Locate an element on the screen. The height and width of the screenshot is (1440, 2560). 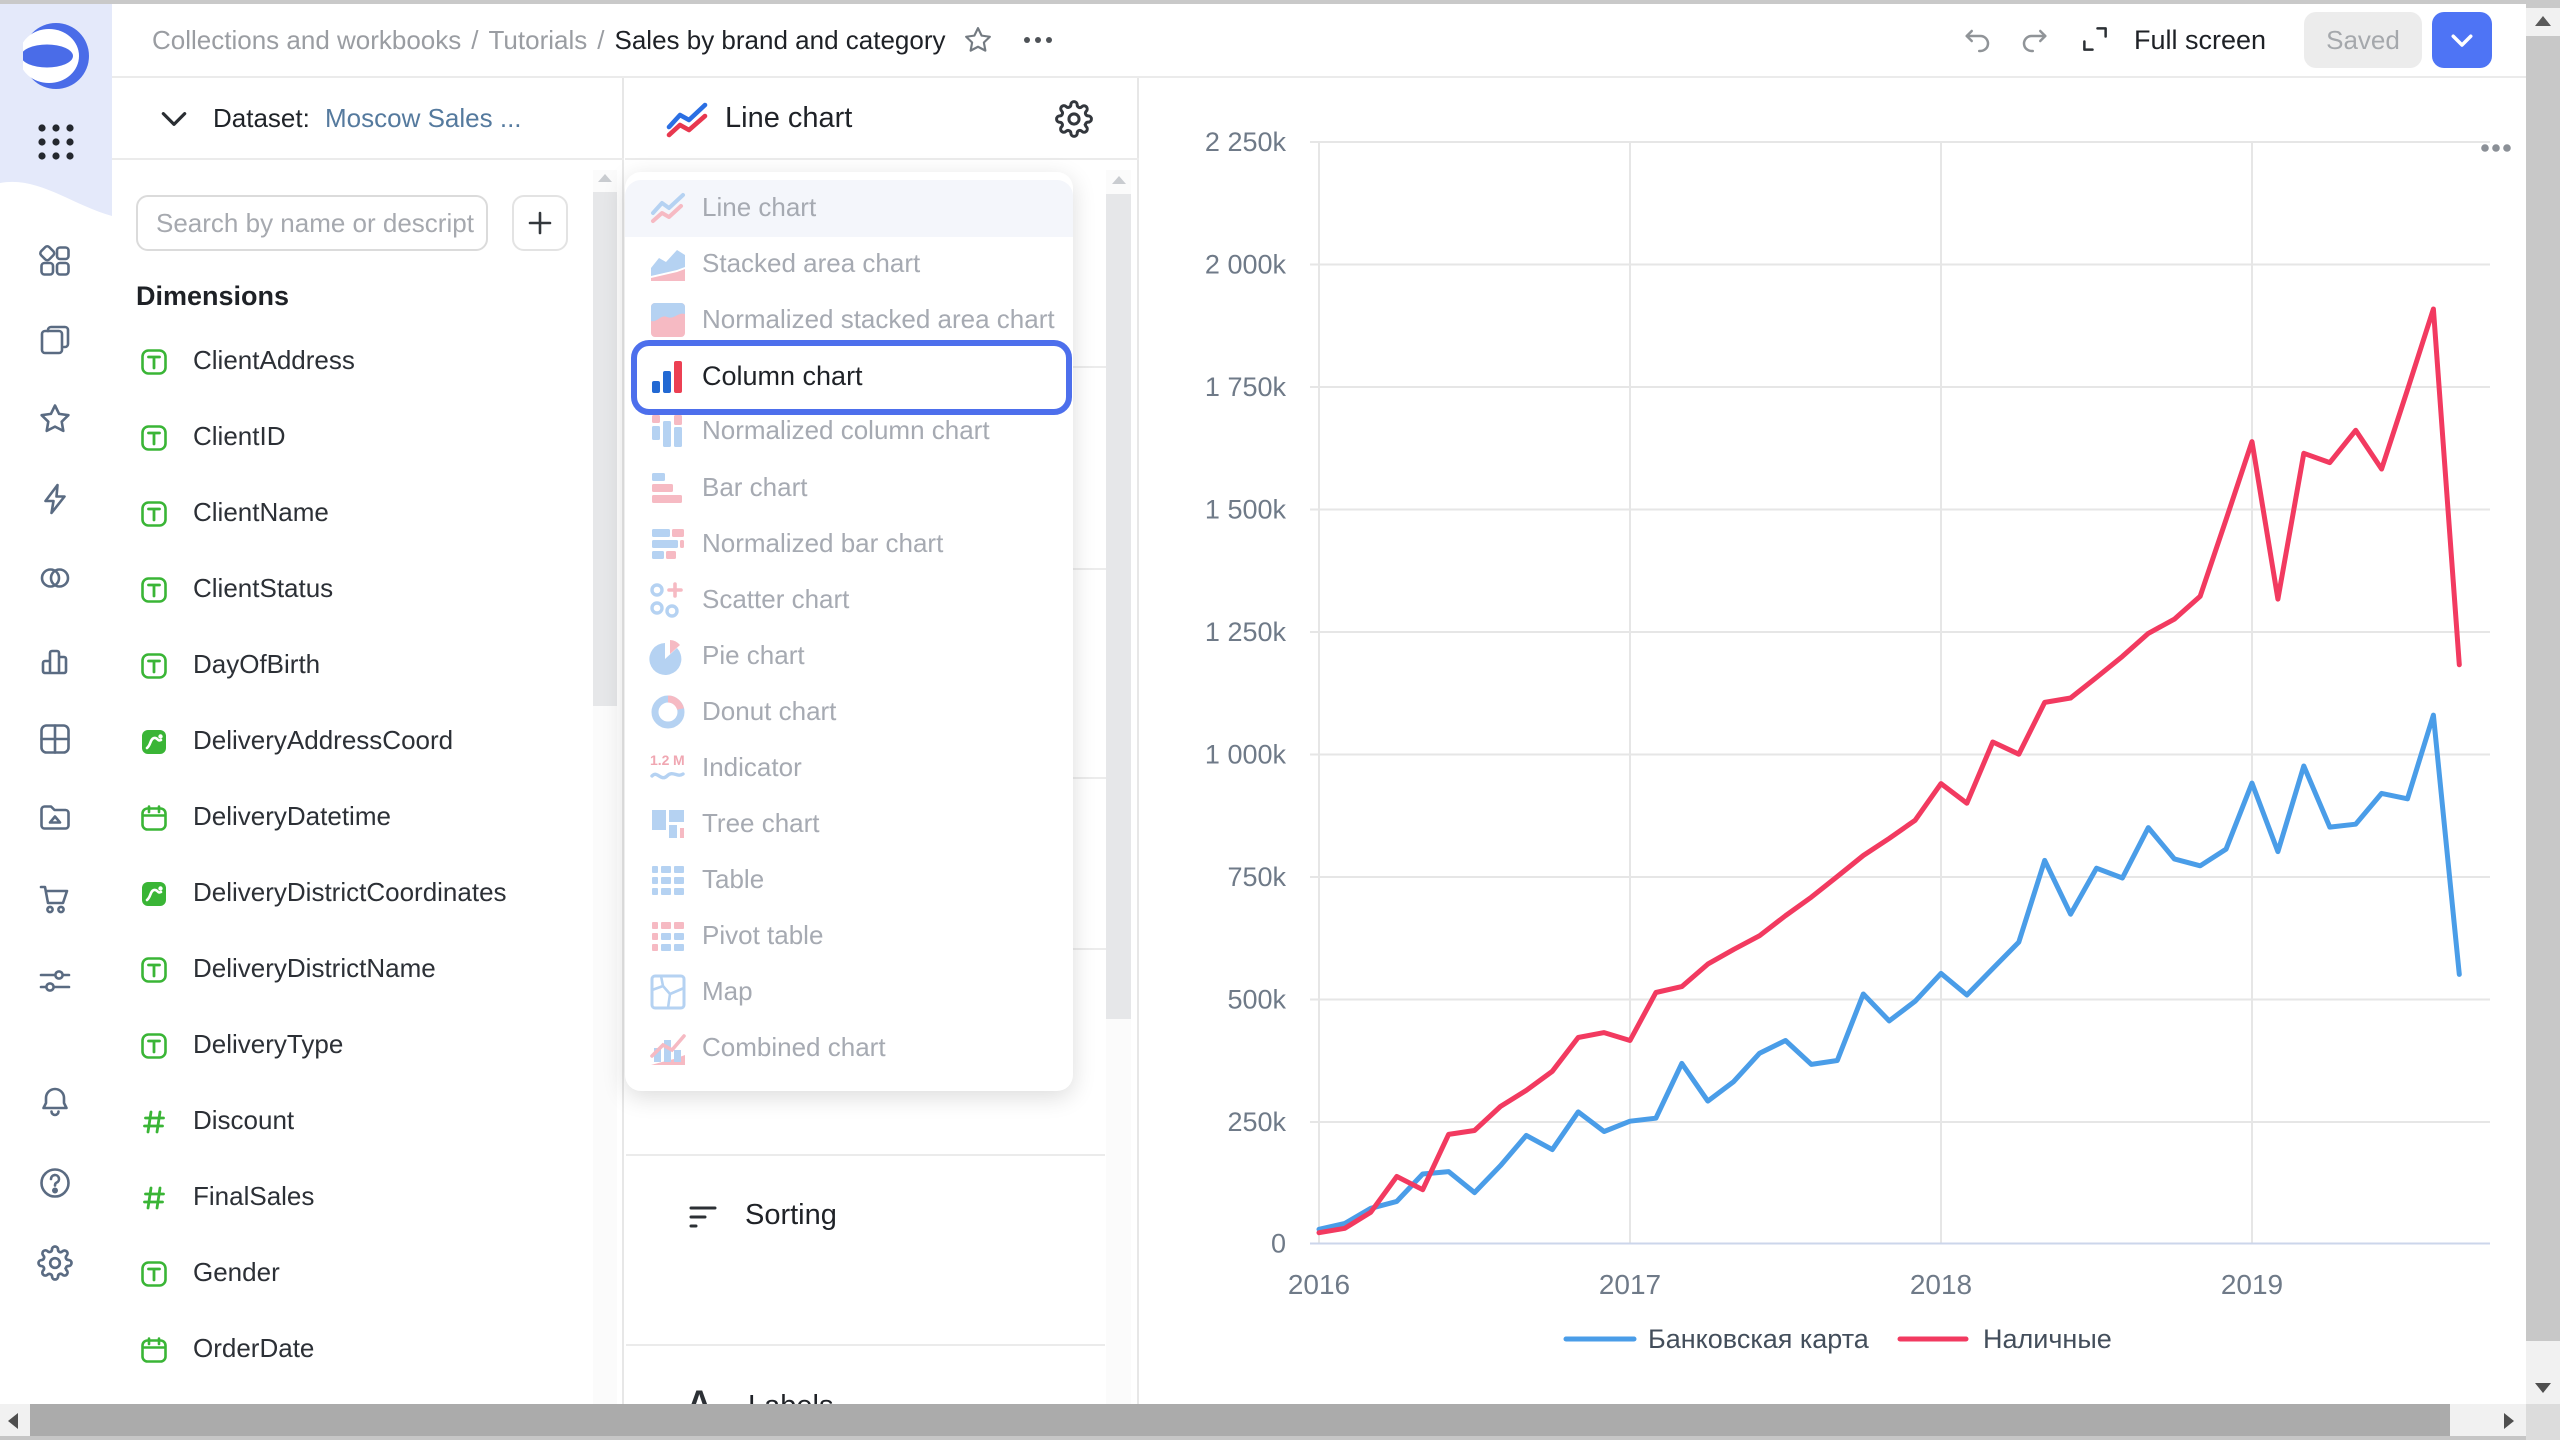
svg-text: Банковская карта is located at coordinates (1759, 1339).